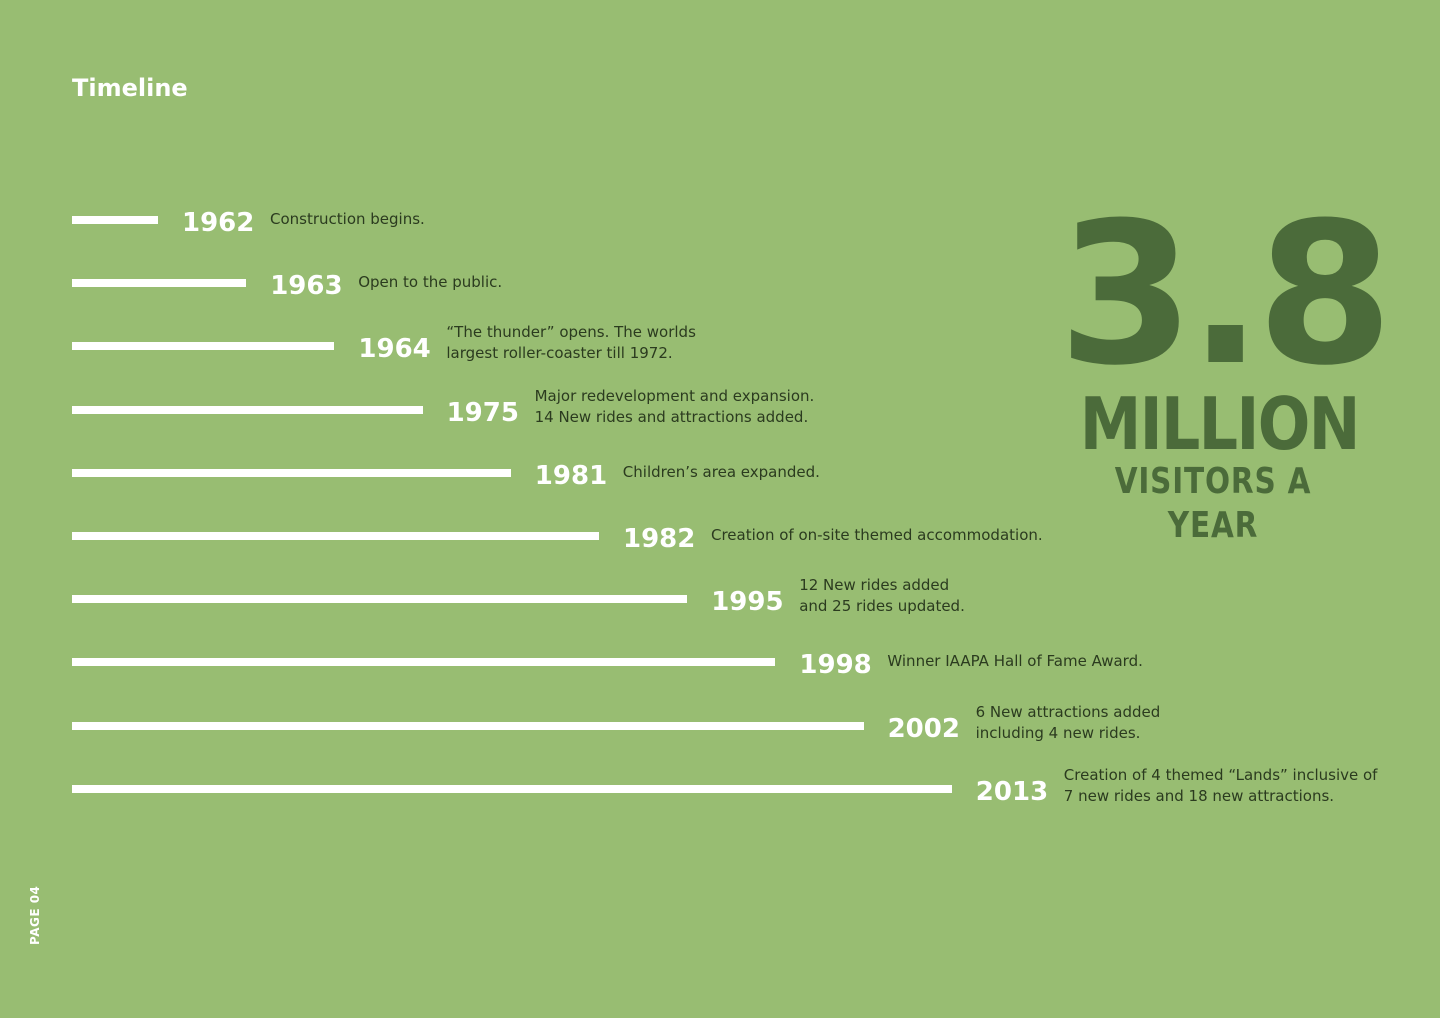 The width and height of the screenshot is (1440, 1018). What do you see at coordinates (394, 349) in the screenshot?
I see `timeline-year: 1964` at bounding box center [394, 349].